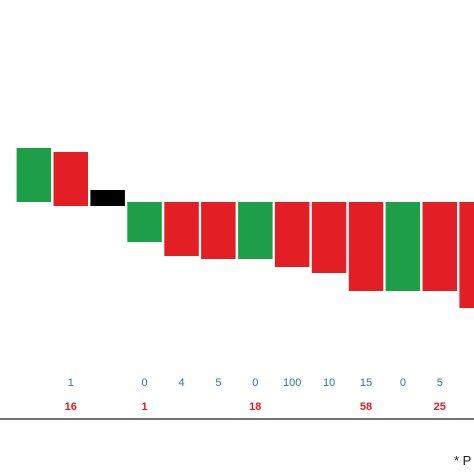 This screenshot has height=474, width=474. Describe the element at coordinates (145, 407) in the screenshot. I see `row-two-label-1: 1` at that location.